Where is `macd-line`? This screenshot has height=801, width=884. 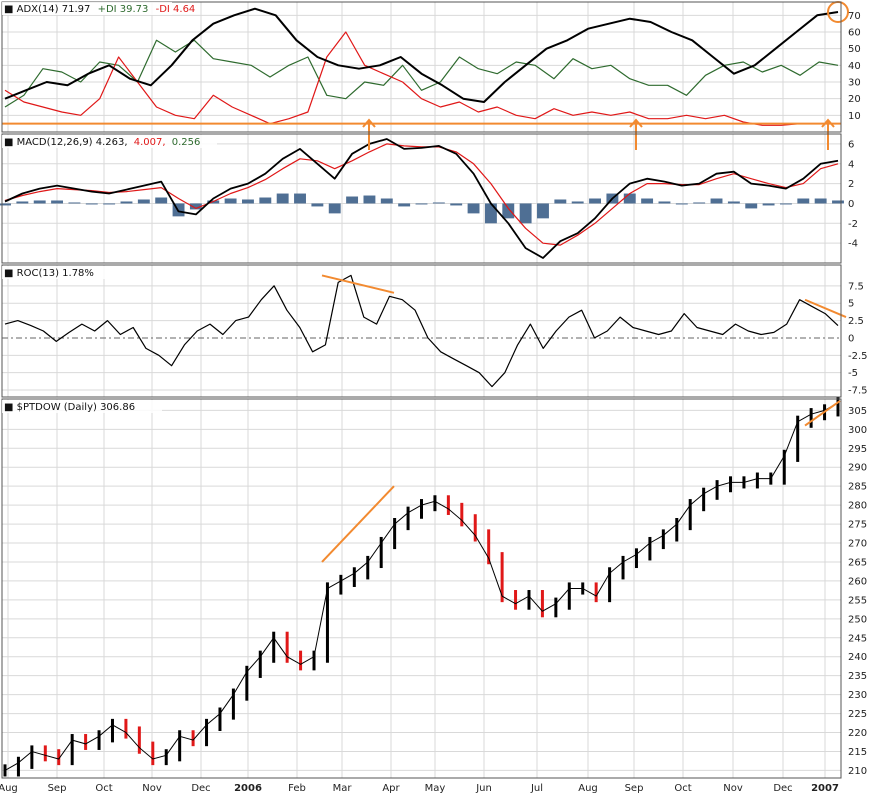
macd-line is located at coordinates (421, 198).